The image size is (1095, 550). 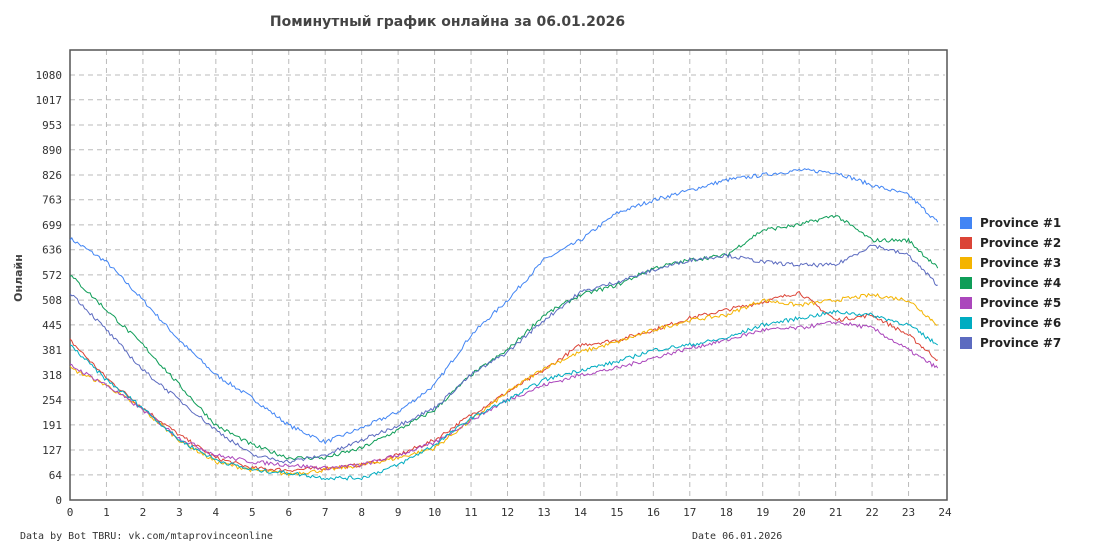 What do you see at coordinates (737, 536) in the screenshot?
I see `date-label: Date 06.01.2026` at bounding box center [737, 536].